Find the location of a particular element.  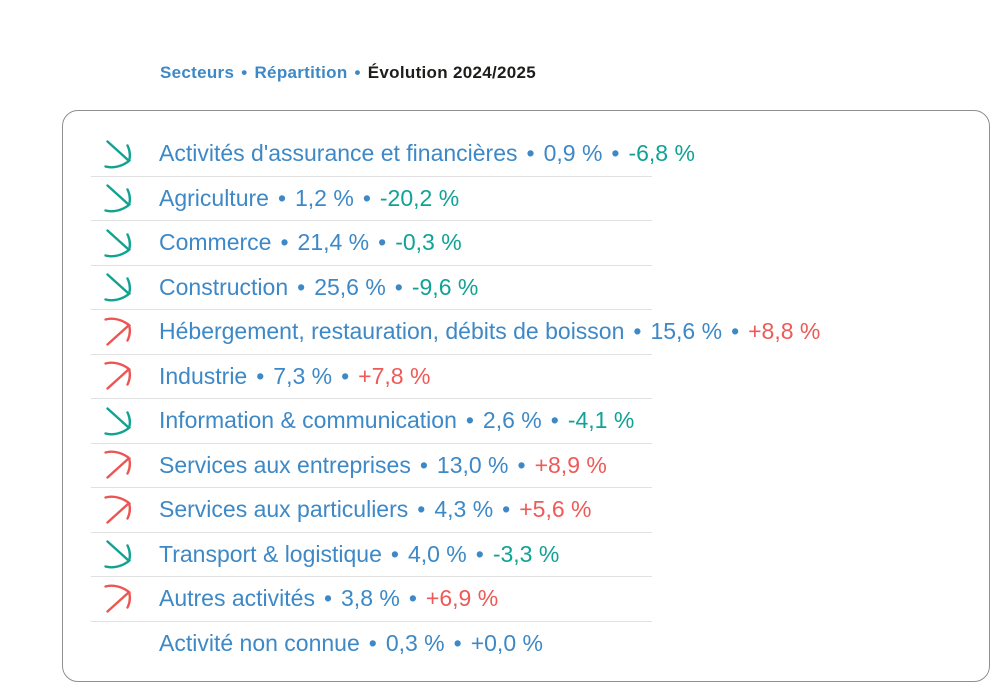

evolution-value: +8,9 % is located at coordinates (570, 464).